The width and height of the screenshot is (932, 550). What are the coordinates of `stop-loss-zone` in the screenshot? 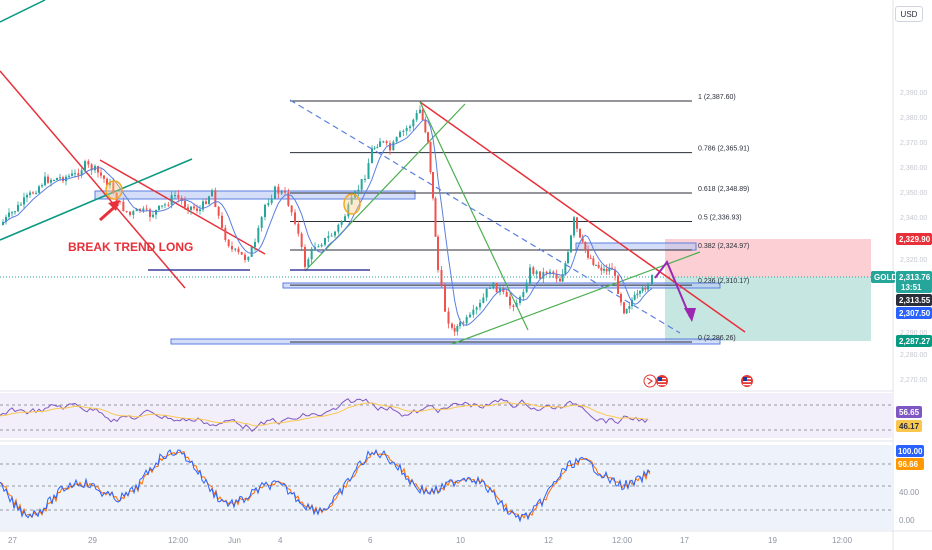 It's located at (768, 258).